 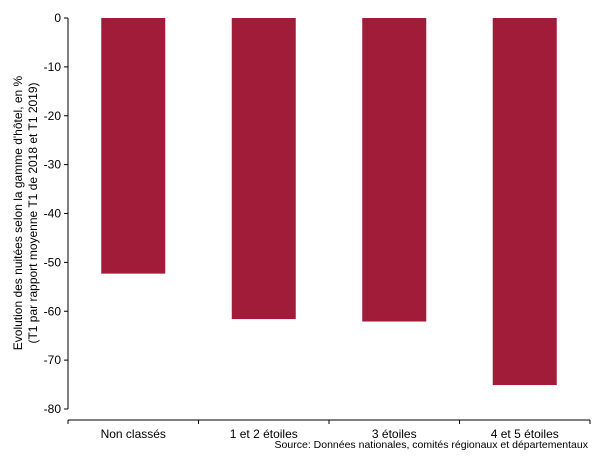 I want to click on y-tick-label: -30, so click(x=53, y=165).